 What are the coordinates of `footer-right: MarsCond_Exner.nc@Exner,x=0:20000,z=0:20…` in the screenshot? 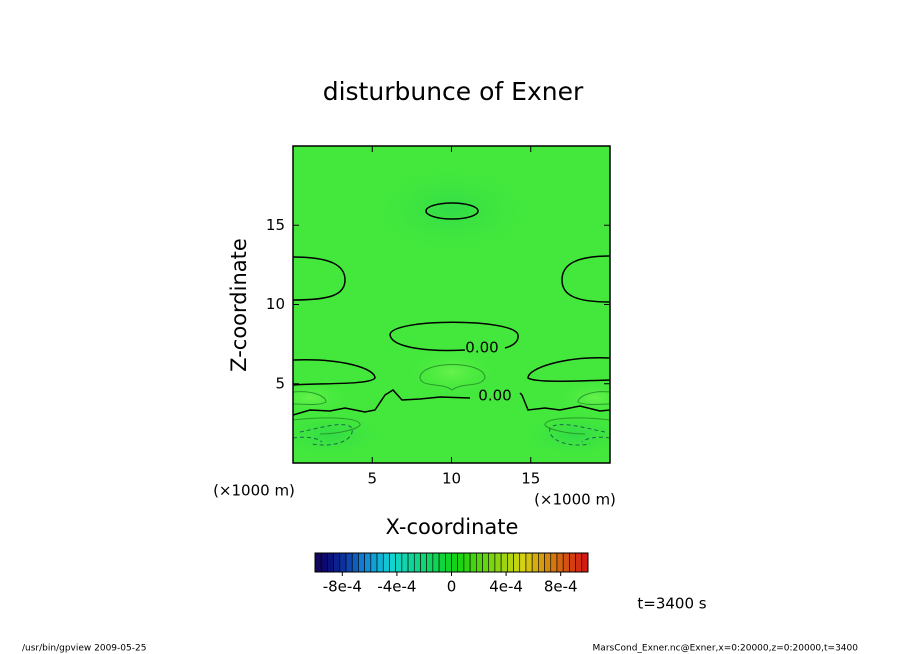 It's located at (726, 649).